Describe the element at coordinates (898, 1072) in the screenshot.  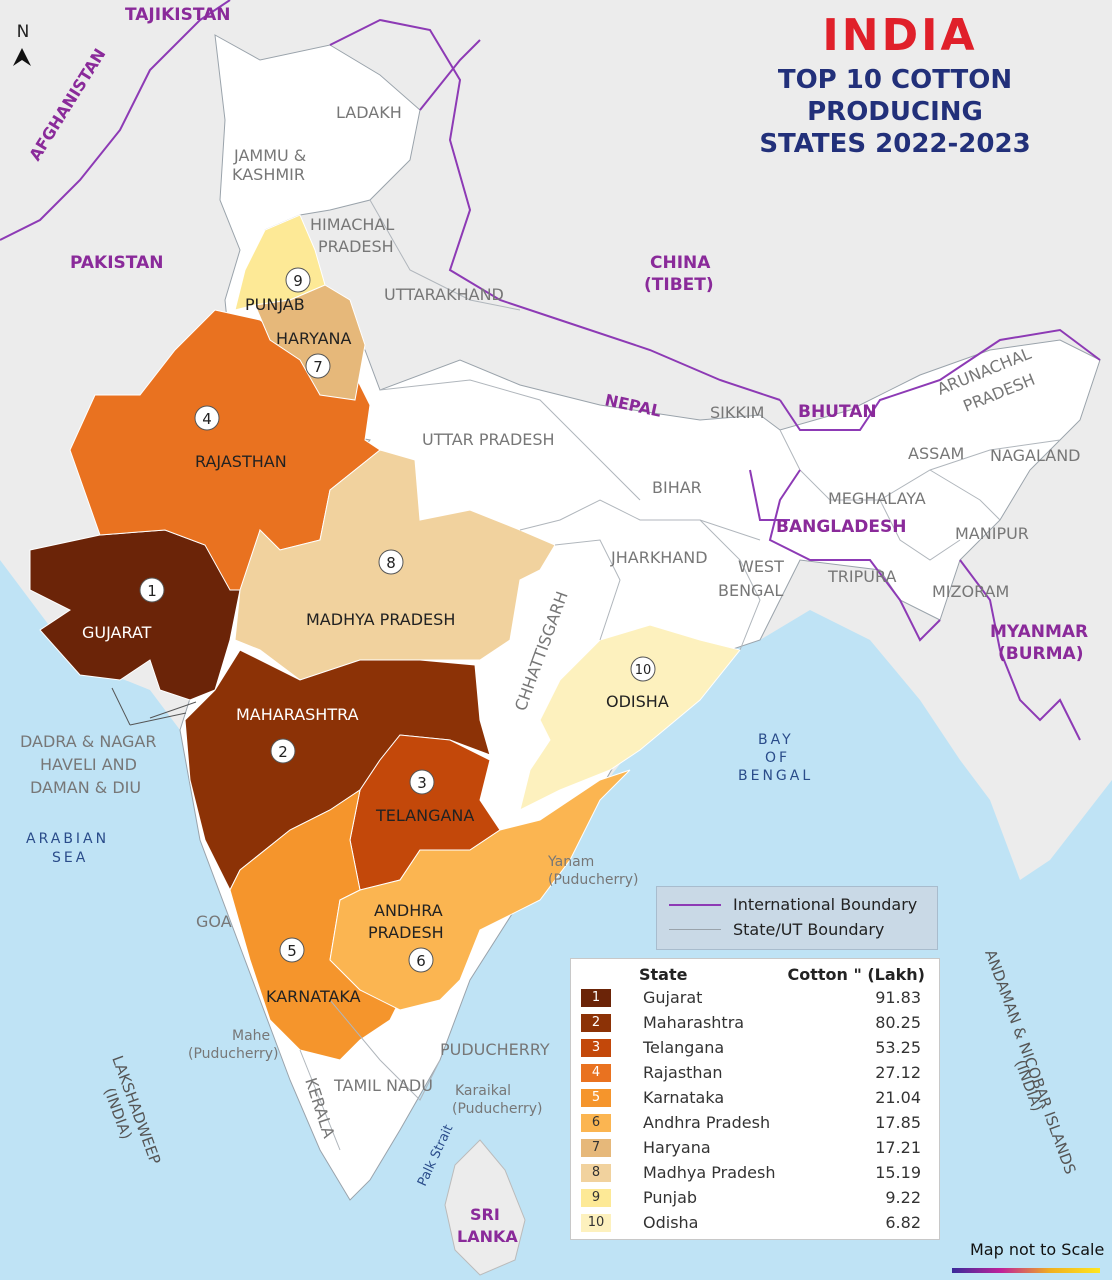
I see `legend-value: 27.12` at that location.